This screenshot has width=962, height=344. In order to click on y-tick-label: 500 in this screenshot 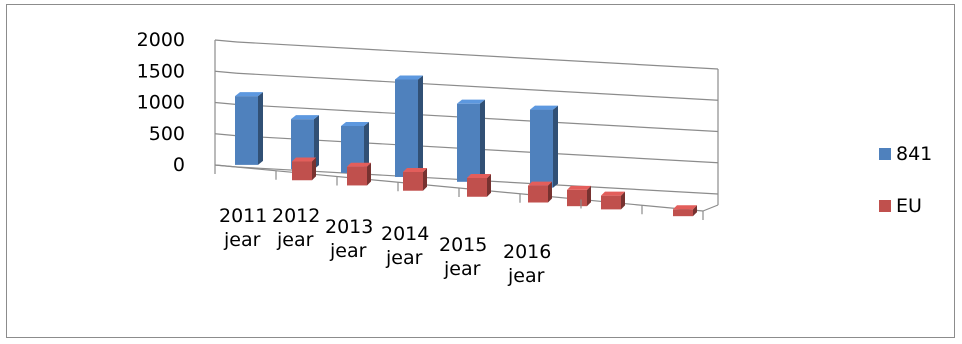, I will do `click(167, 134)`.